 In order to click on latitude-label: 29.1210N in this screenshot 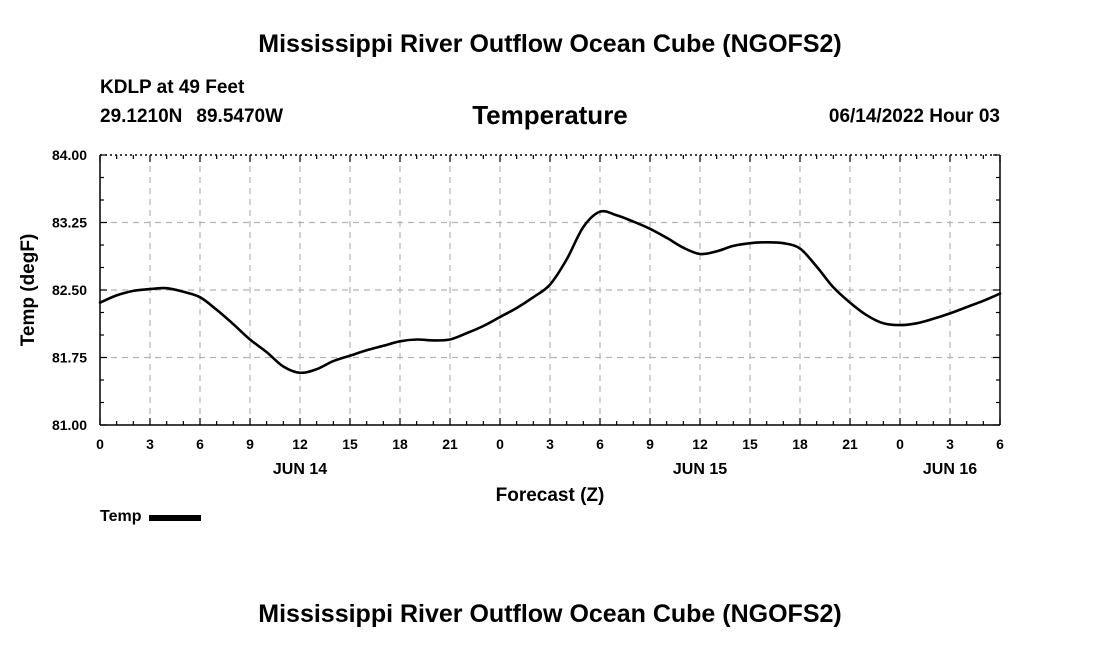, I will do `click(141, 116)`.